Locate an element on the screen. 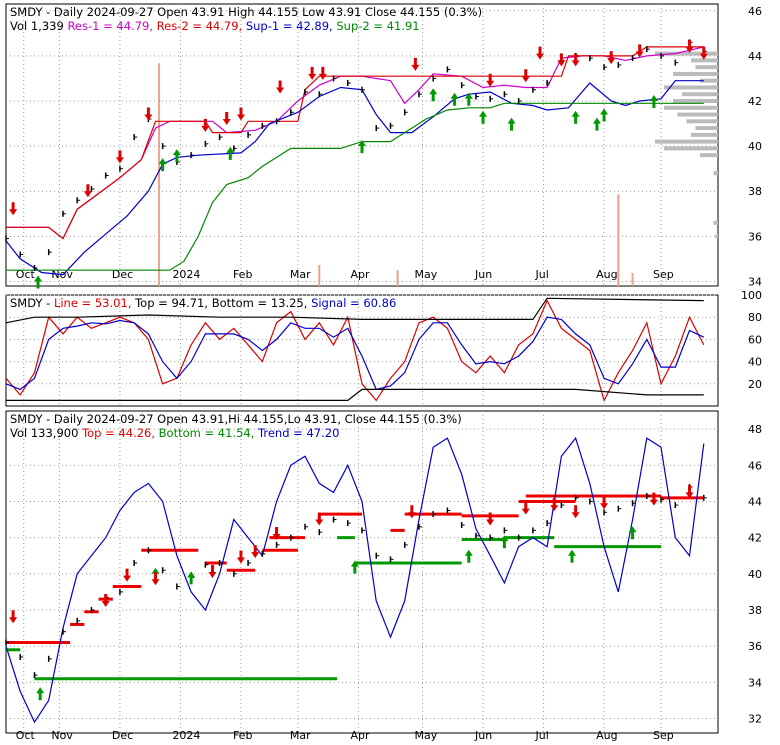 Image resolution: width=780 pixels, height=745 pixels. series-line-signal is located at coordinates (355, 353).